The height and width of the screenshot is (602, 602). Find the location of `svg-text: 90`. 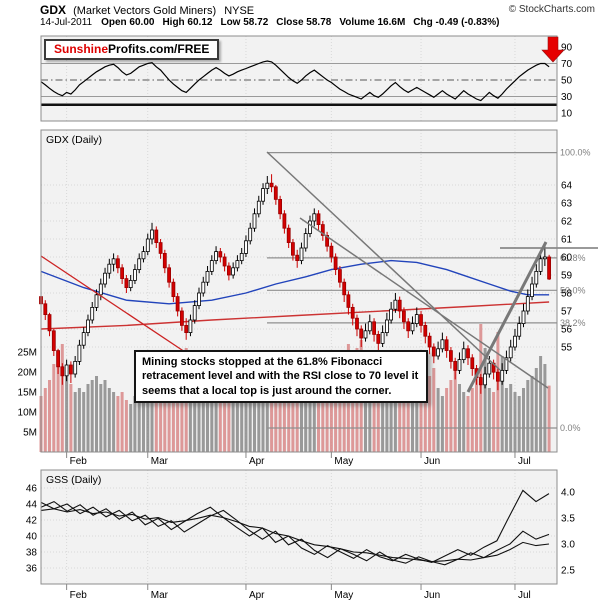

svg-text: 90 is located at coordinates (567, 48).